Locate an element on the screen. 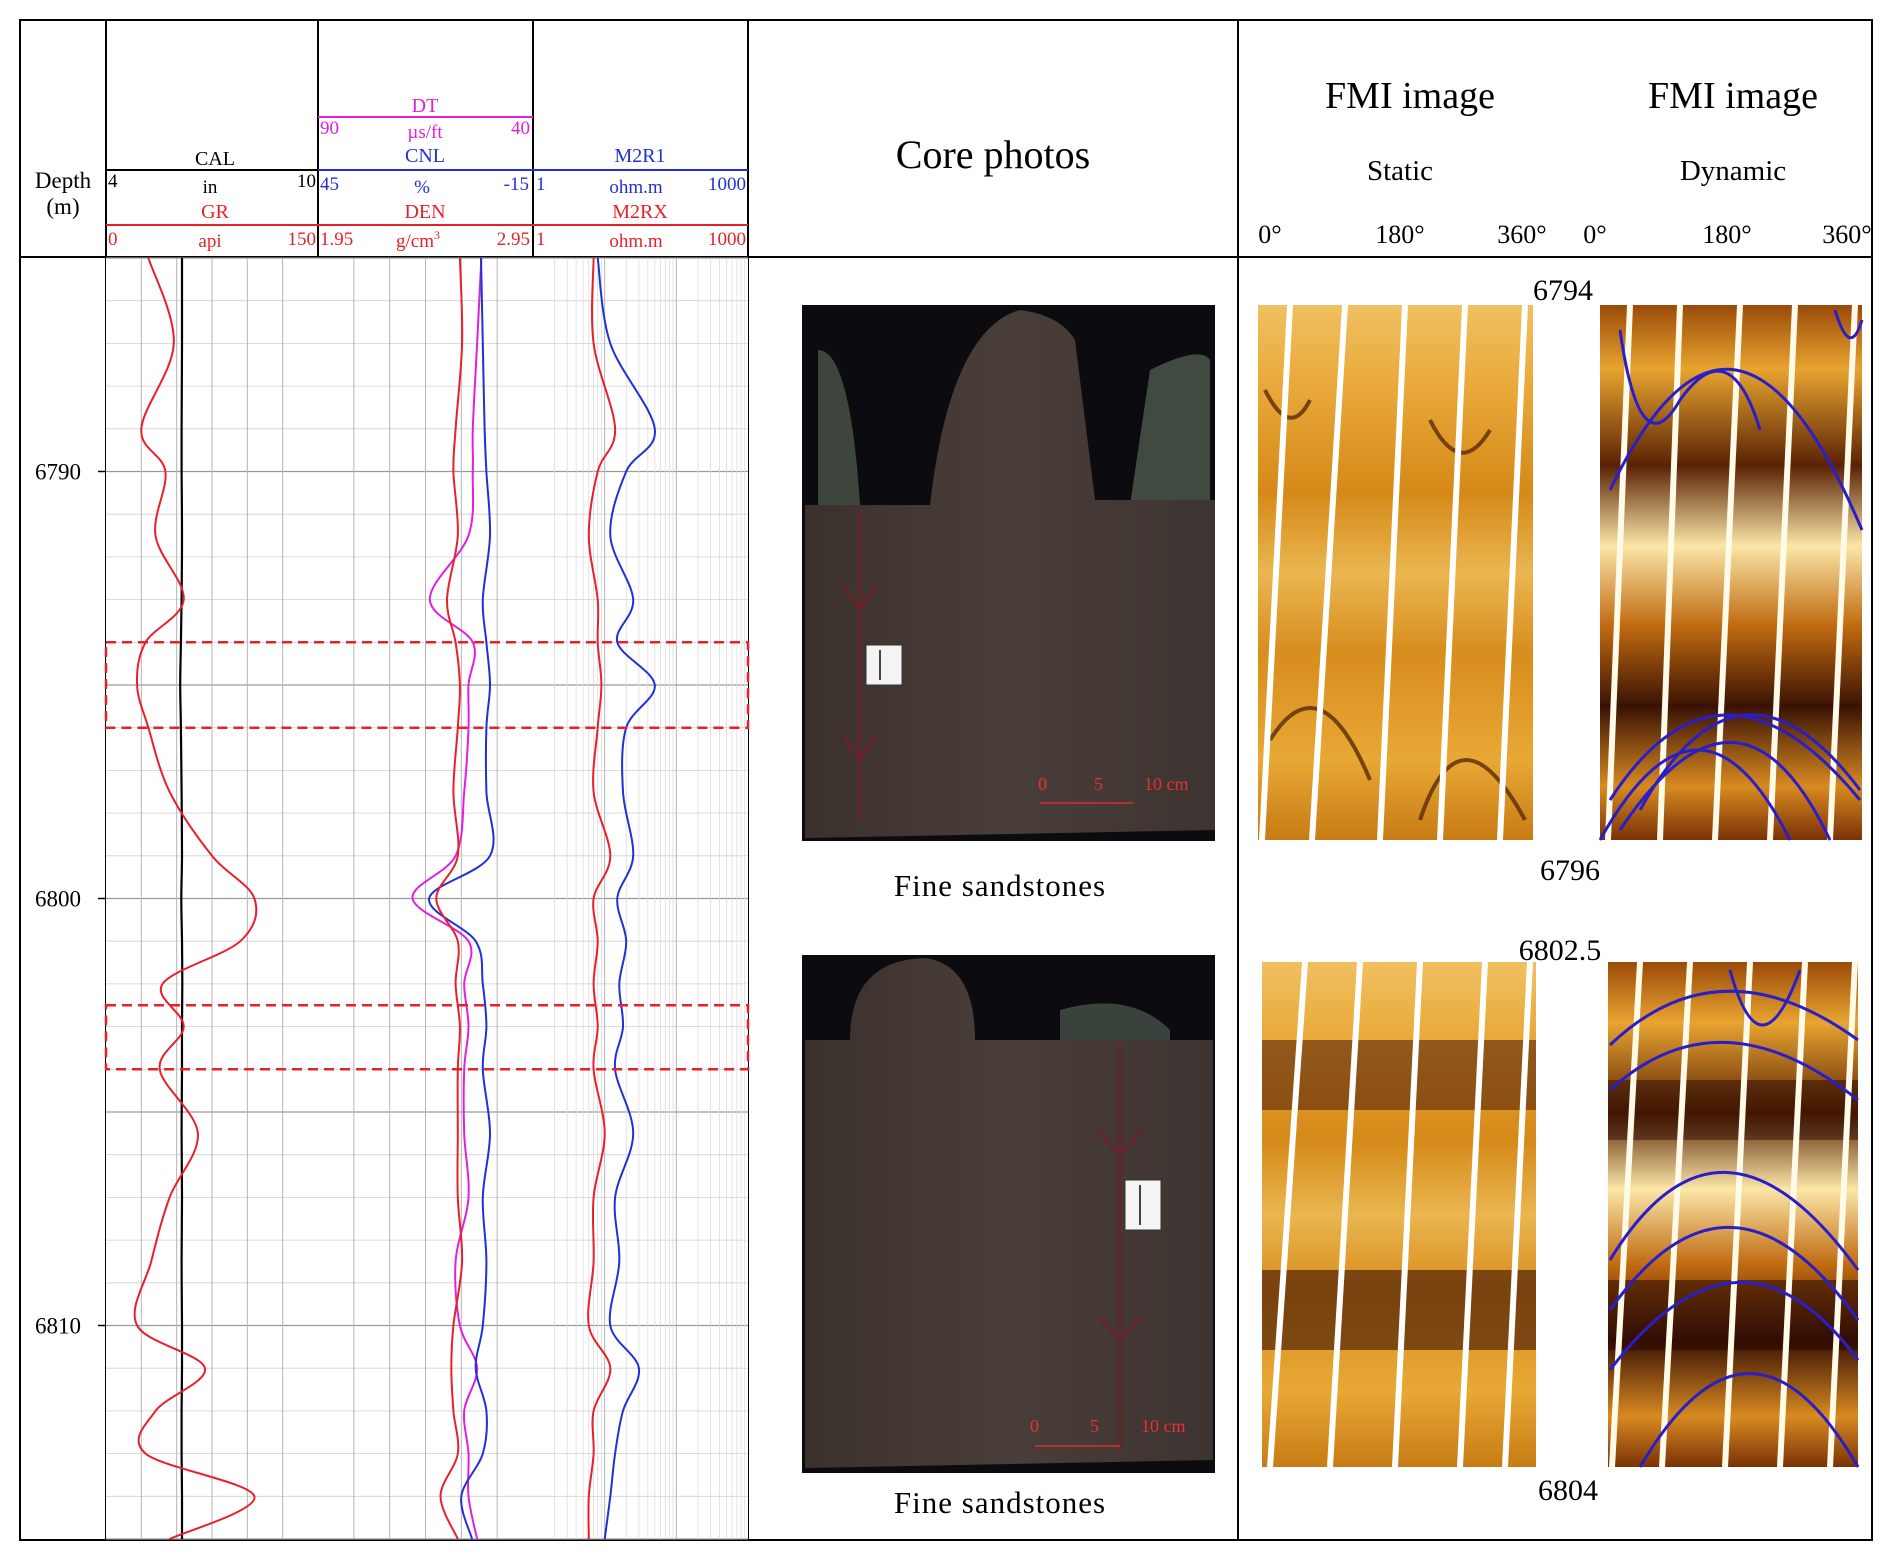  cal-curve is located at coordinates (181, 899).